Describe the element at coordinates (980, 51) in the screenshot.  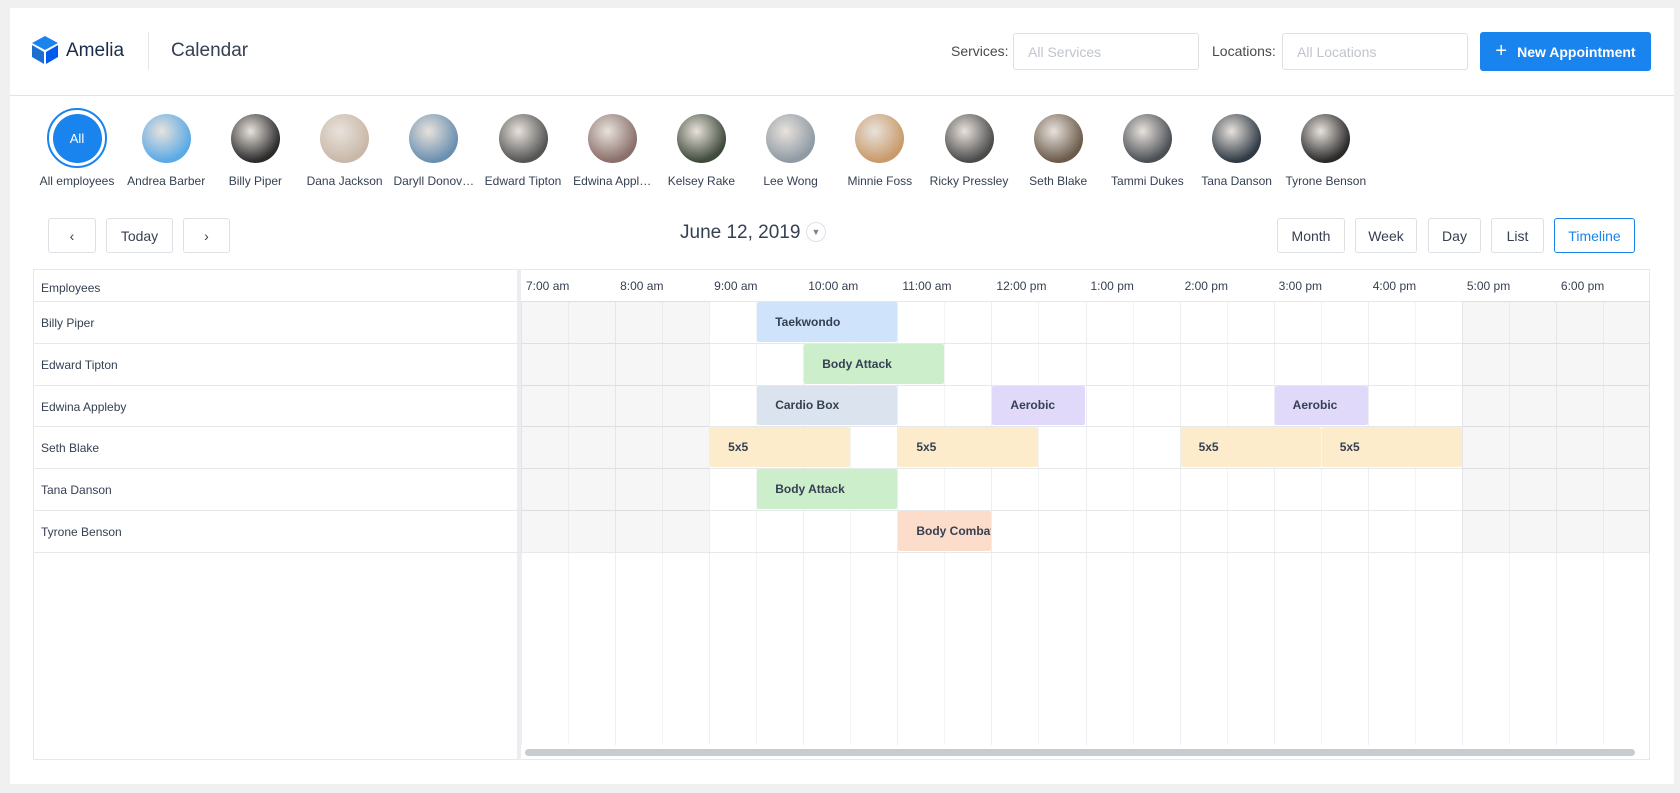
I see `services-label: Services:` at that location.